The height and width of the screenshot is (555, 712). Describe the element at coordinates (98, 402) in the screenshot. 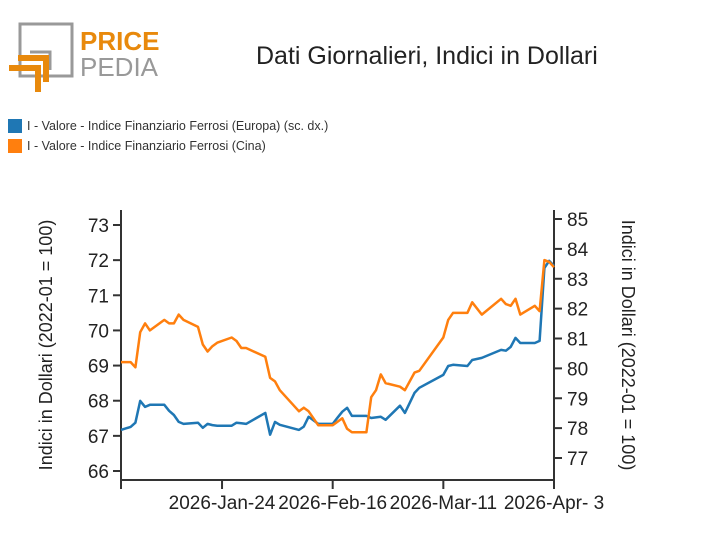

I see `y-left-tick-label: 68` at that location.